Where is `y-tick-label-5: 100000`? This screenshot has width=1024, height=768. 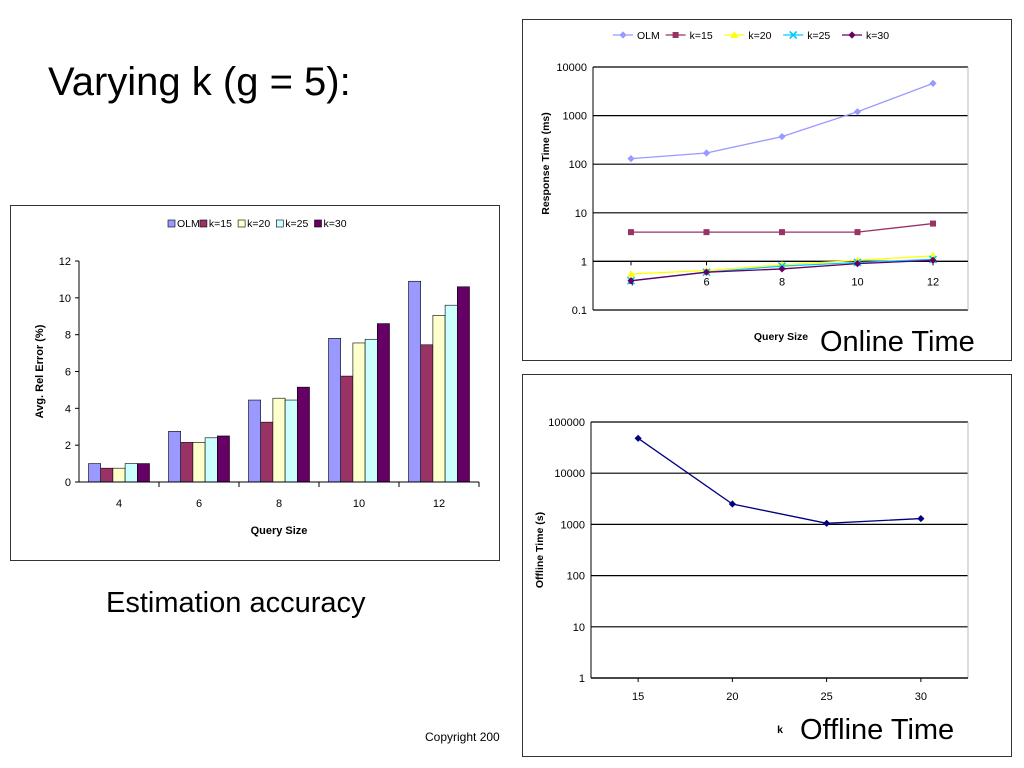 y-tick-label-5: 100000 is located at coordinates (566, 423).